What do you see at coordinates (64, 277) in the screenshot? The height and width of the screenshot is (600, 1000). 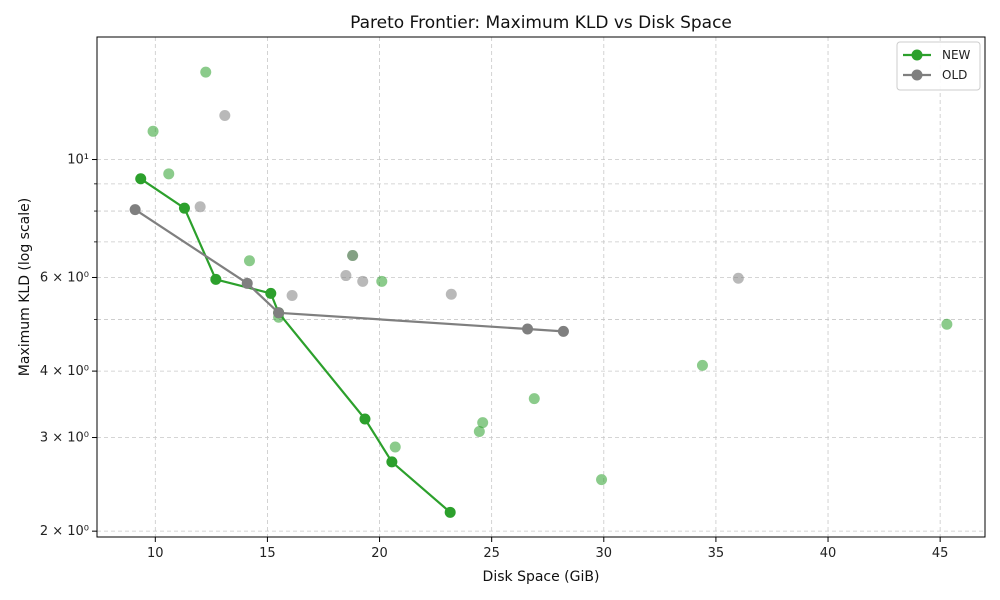 I see `y-tick-label: 6 × 10⁰` at bounding box center [64, 277].